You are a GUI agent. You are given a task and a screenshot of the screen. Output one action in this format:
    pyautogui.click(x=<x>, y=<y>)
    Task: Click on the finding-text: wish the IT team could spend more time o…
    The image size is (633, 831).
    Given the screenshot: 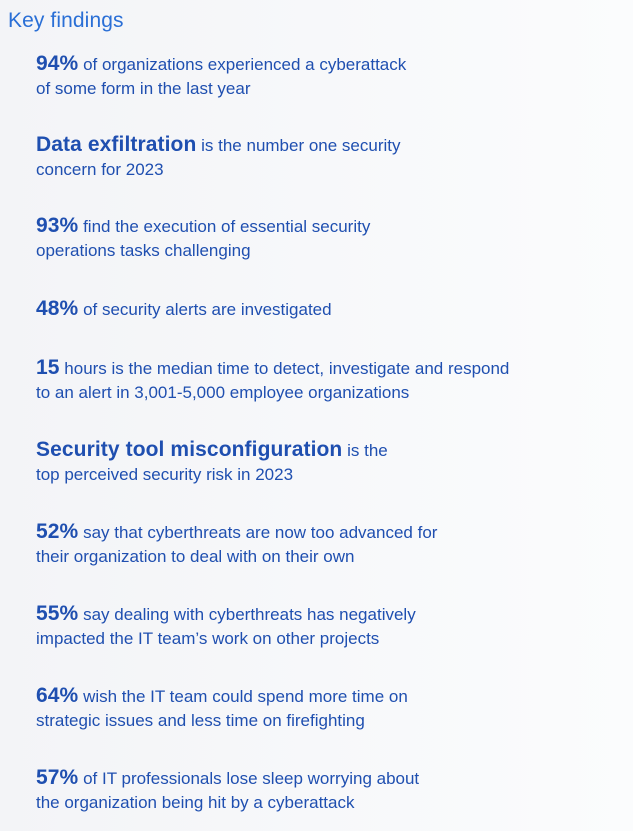 What is the action you would take?
    pyautogui.click(x=243, y=696)
    